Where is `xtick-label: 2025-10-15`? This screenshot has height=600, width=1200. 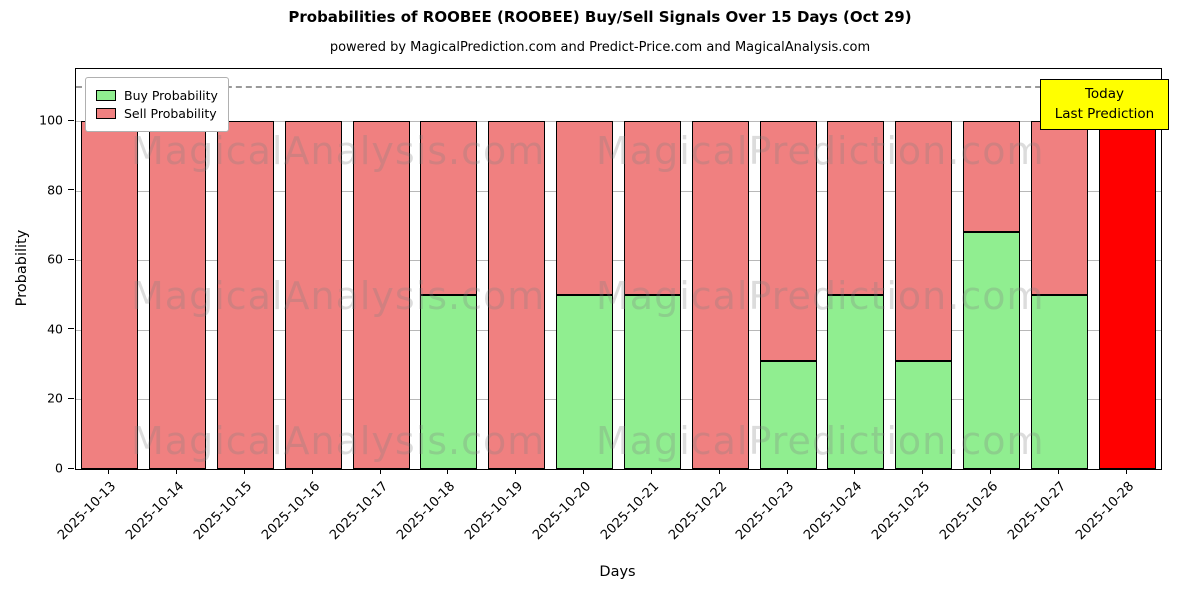
xtick-label: 2025-10-15 is located at coordinates (223, 511).